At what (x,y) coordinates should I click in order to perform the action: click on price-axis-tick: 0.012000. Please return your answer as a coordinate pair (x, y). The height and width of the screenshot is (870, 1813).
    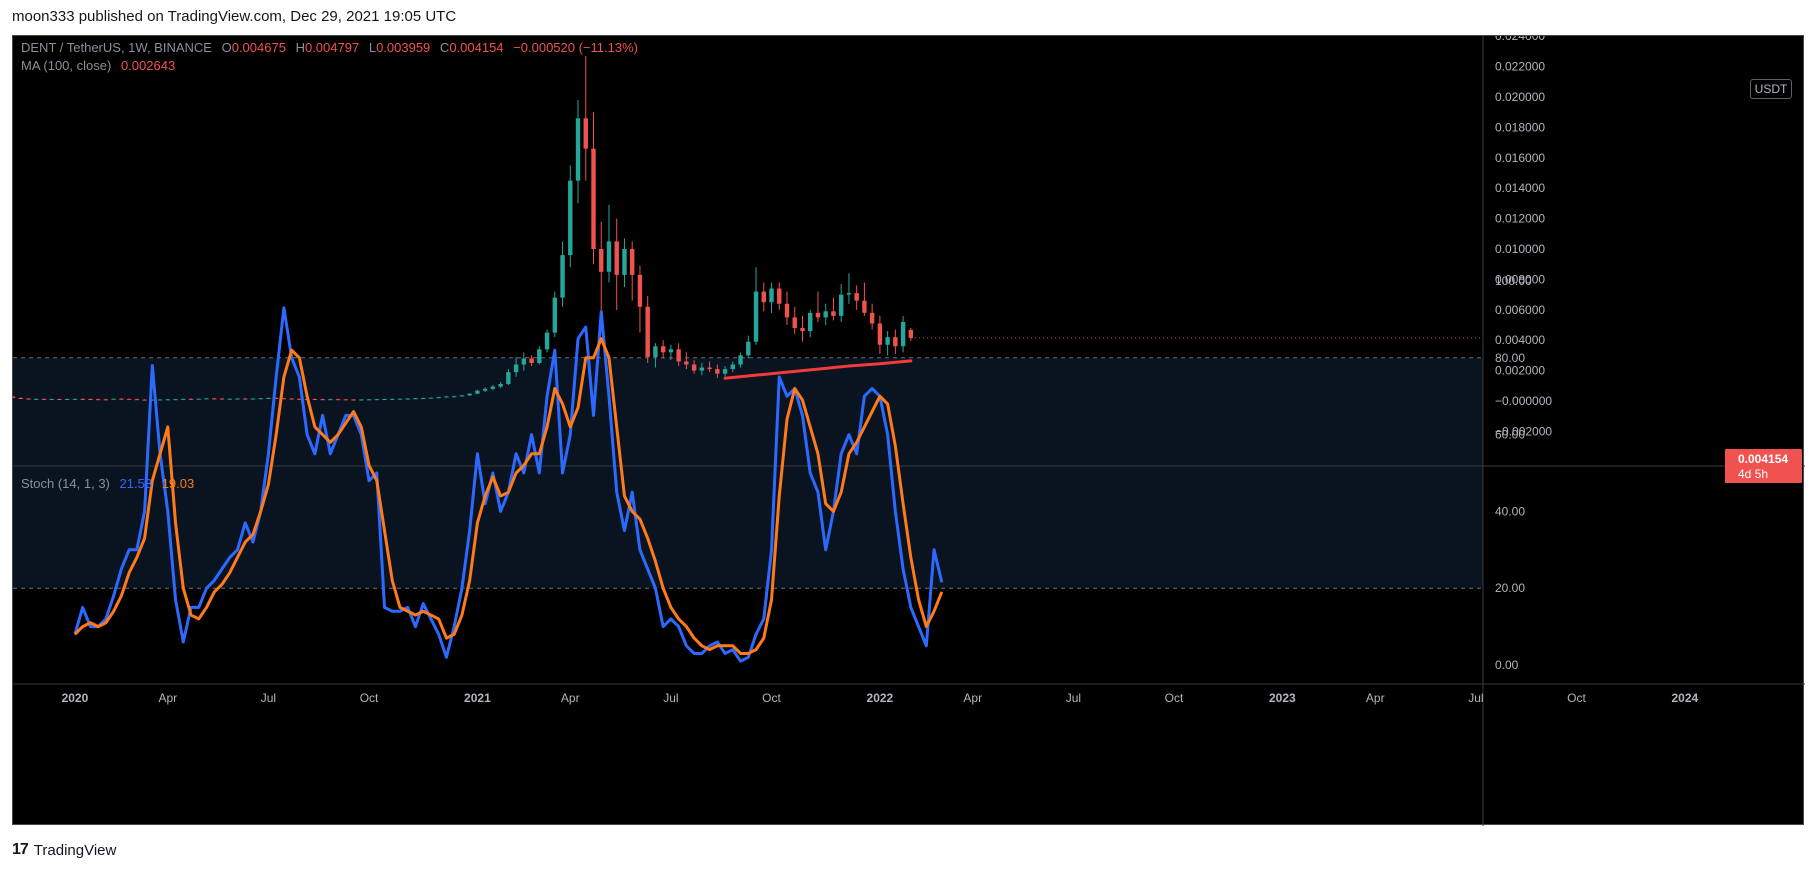
    Looking at the image, I should click on (1520, 219).